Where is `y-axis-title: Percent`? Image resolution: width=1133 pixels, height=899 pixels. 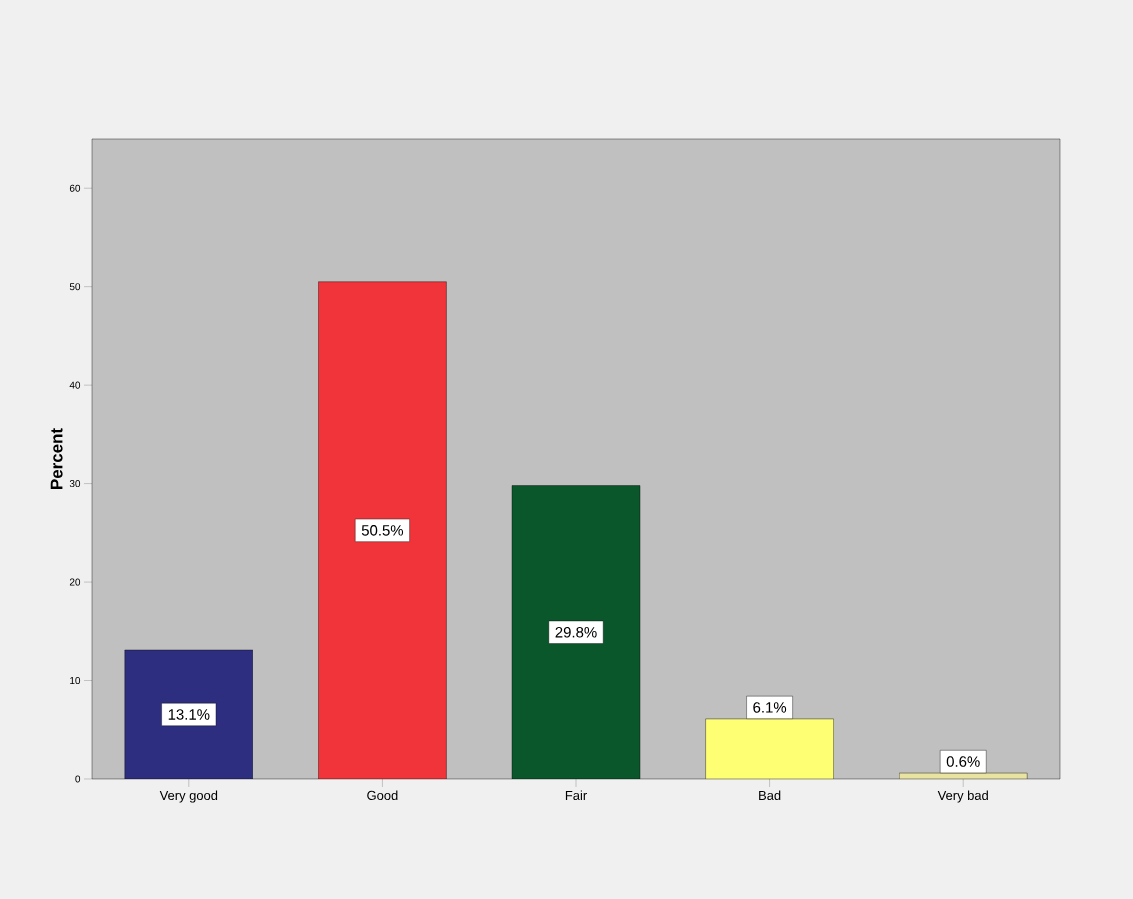 y-axis-title: Percent is located at coordinates (56, 458).